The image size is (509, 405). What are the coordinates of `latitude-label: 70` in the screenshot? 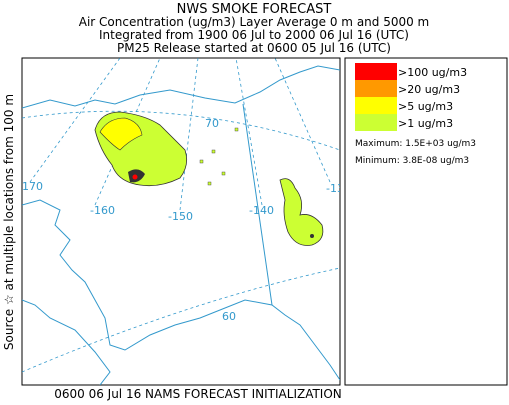 It's located at (212, 123).